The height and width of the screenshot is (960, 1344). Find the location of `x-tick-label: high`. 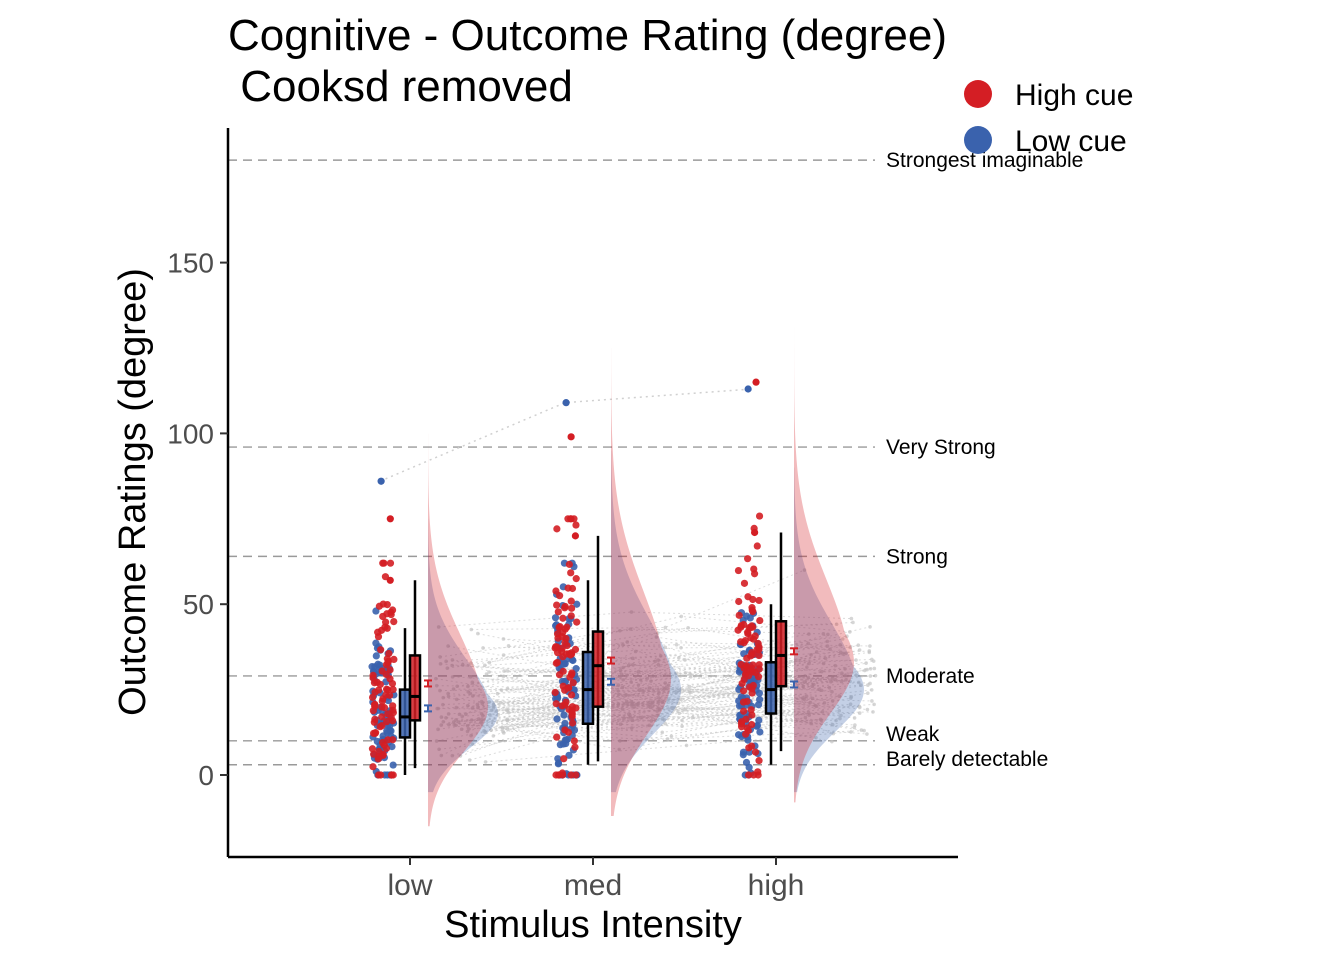

x-tick-label: high is located at coordinates (776, 885).